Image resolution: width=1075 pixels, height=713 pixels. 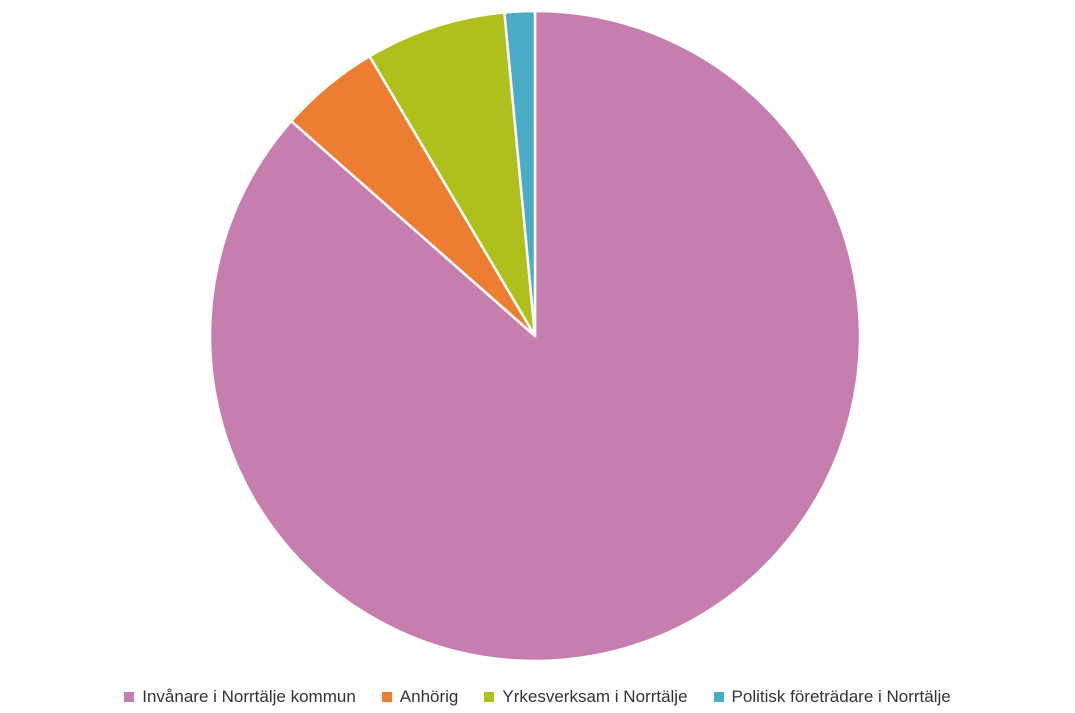 What do you see at coordinates (841, 696) in the screenshot?
I see `legend-label: Politisk företrädare i Norrtälje` at bounding box center [841, 696].